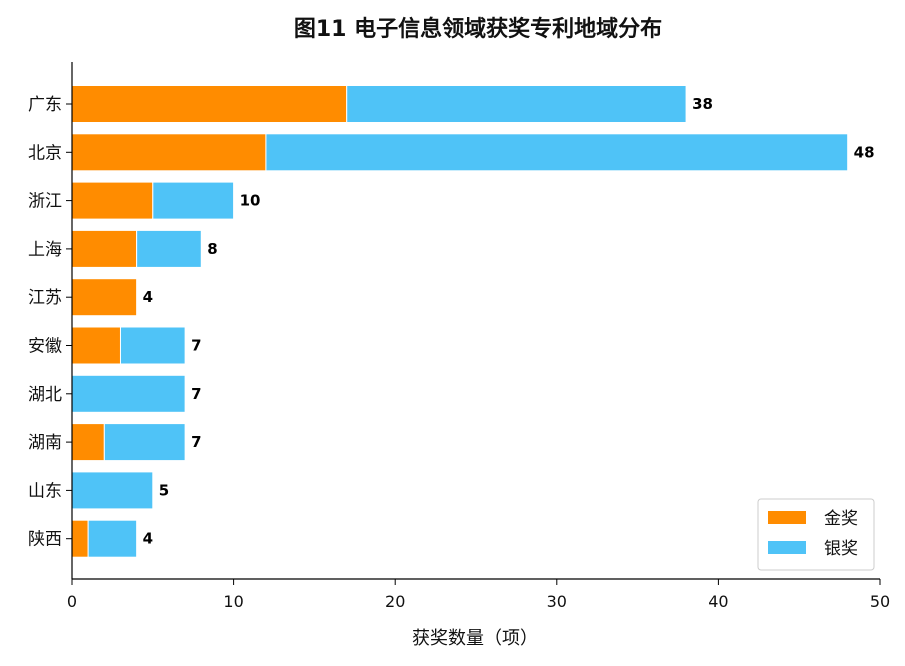 The width and height of the screenshot is (905, 666). What do you see at coordinates (45, 153) in the screenshot?
I see `category-label-1: 北京` at bounding box center [45, 153].